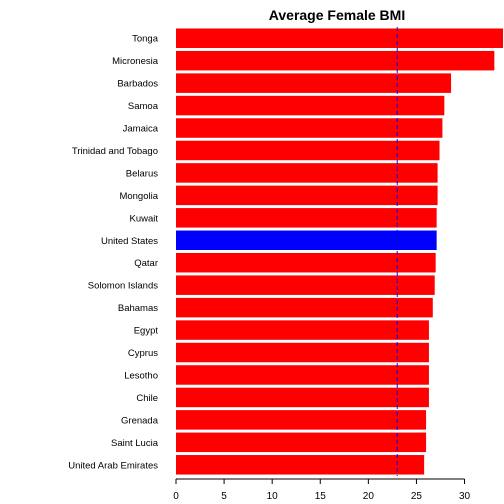 The width and height of the screenshot is (504, 504). What do you see at coordinates (306, 218) in the screenshot?
I see `bar-kuwait` at bounding box center [306, 218].